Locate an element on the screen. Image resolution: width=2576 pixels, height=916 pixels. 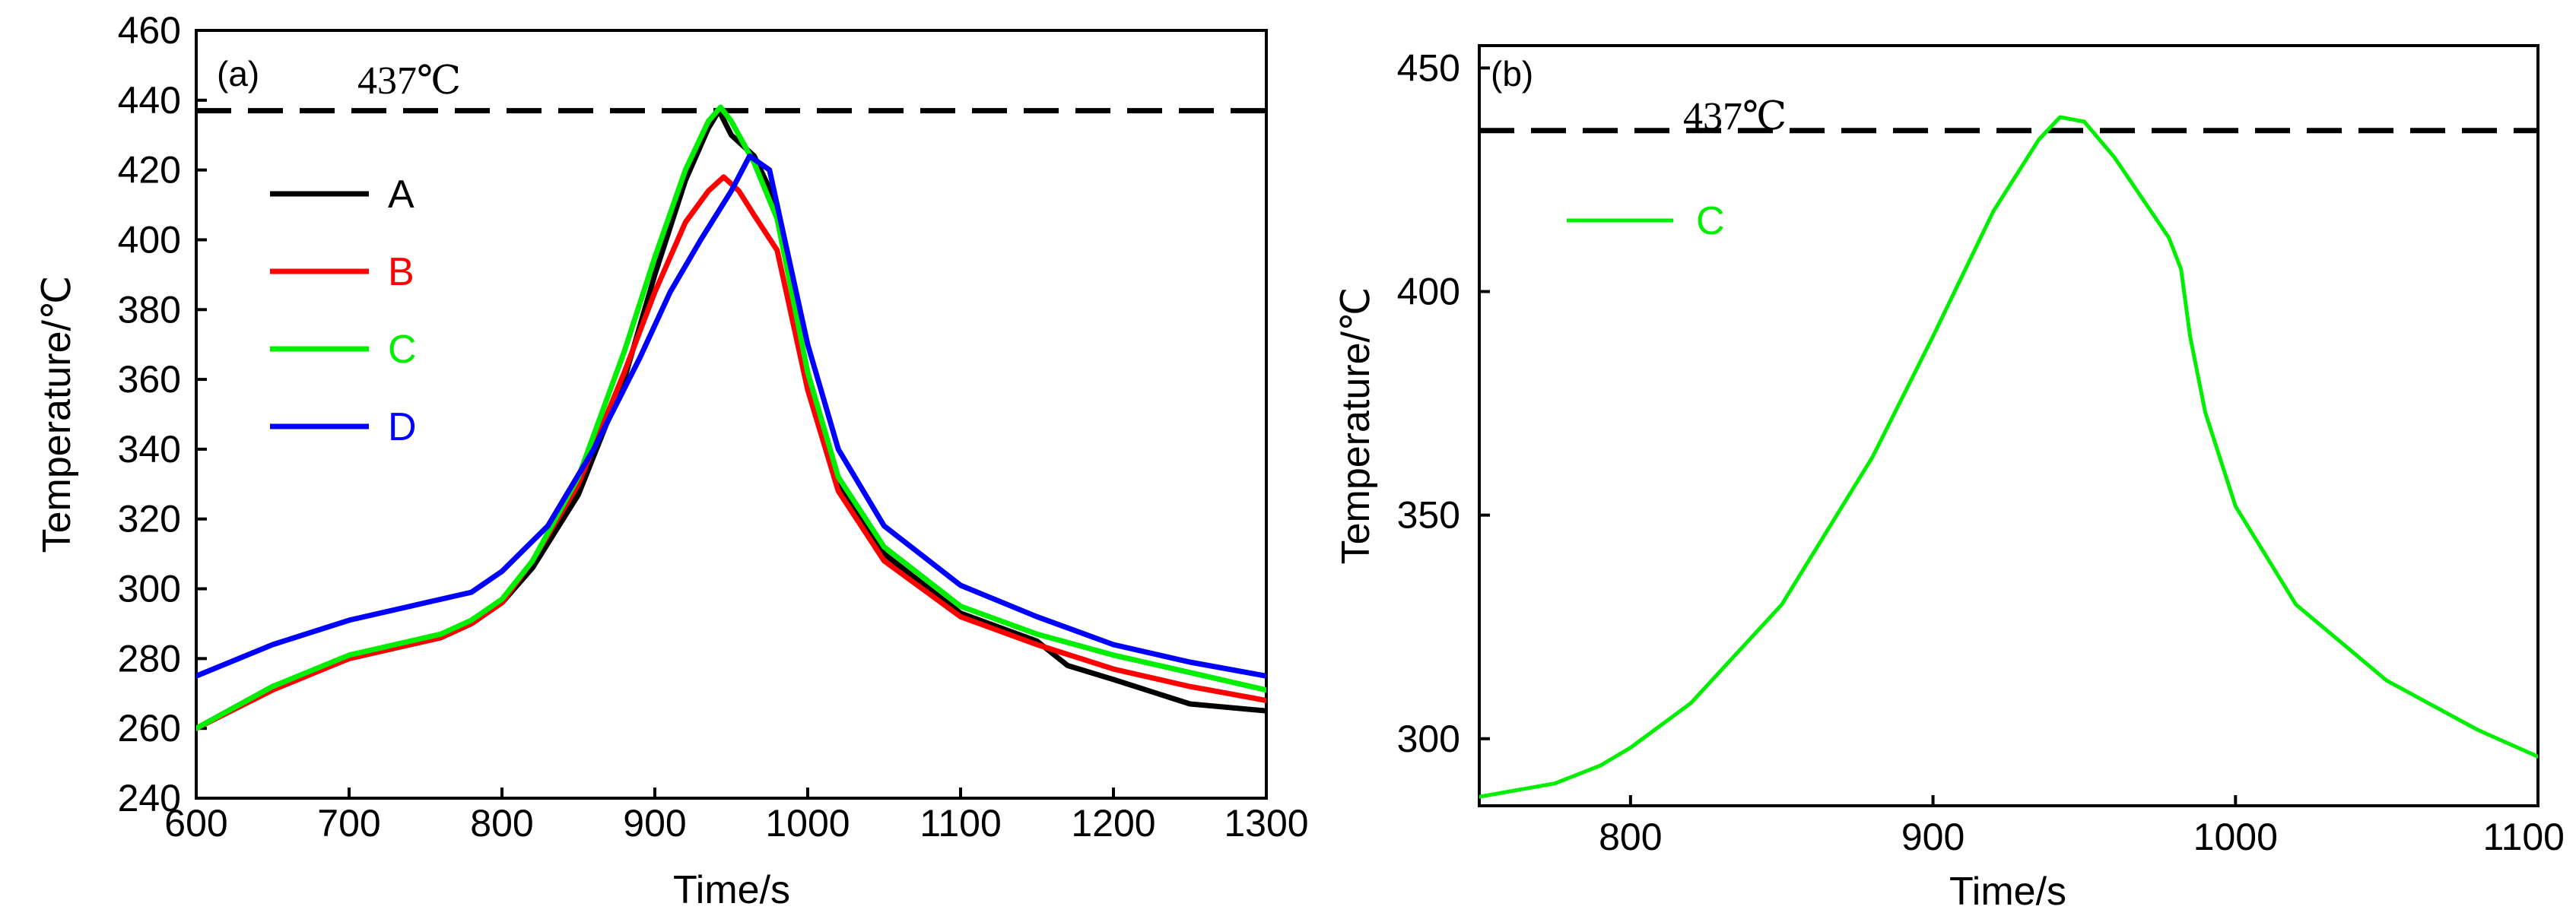
y-tick-label: 280 is located at coordinates (149, 658).